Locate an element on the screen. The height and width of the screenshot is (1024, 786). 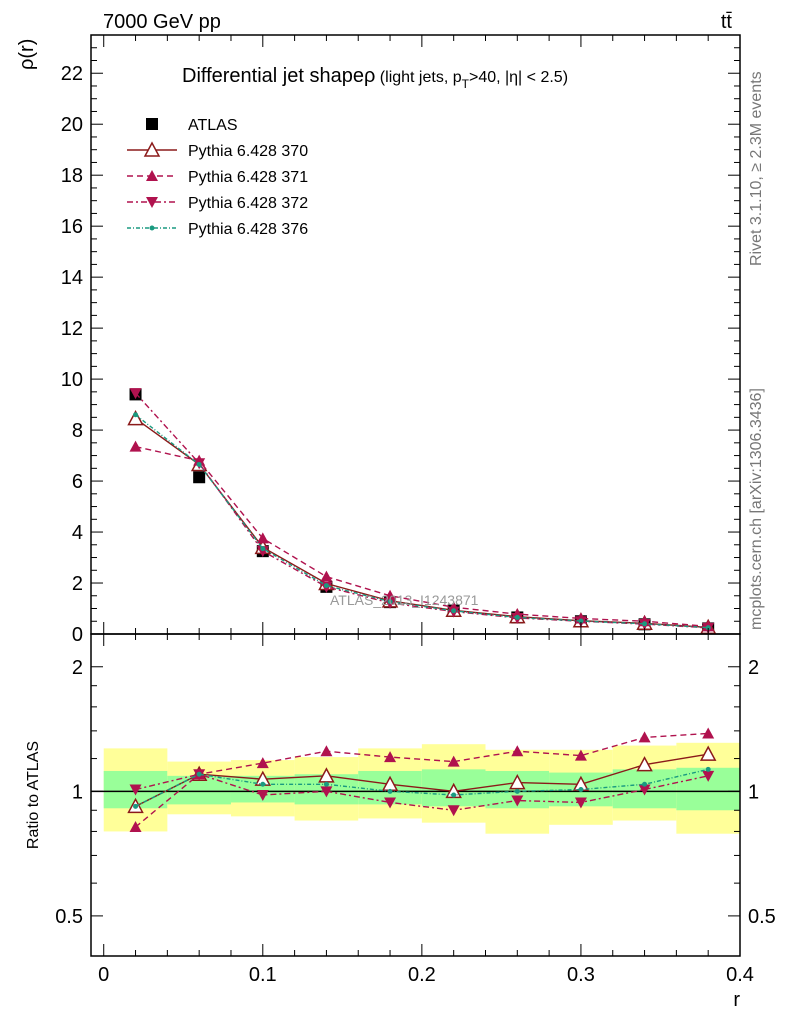
y-tick-label: 20 is located at coordinates (72, 125).